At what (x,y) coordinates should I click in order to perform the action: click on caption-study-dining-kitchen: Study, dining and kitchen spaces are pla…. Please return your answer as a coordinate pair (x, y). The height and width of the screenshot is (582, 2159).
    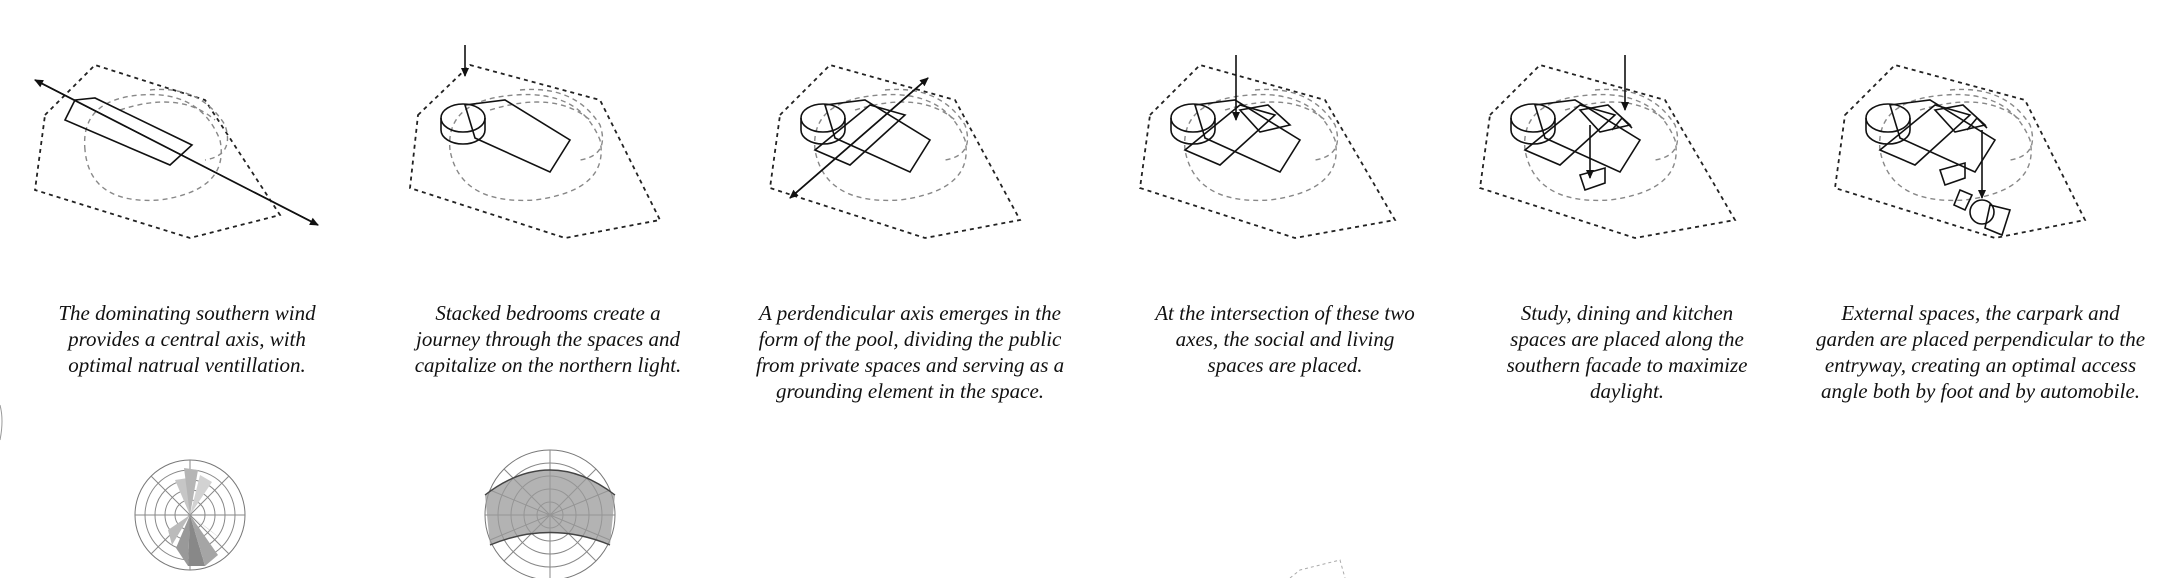
    Looking at the image, I should click on (1627, 352).